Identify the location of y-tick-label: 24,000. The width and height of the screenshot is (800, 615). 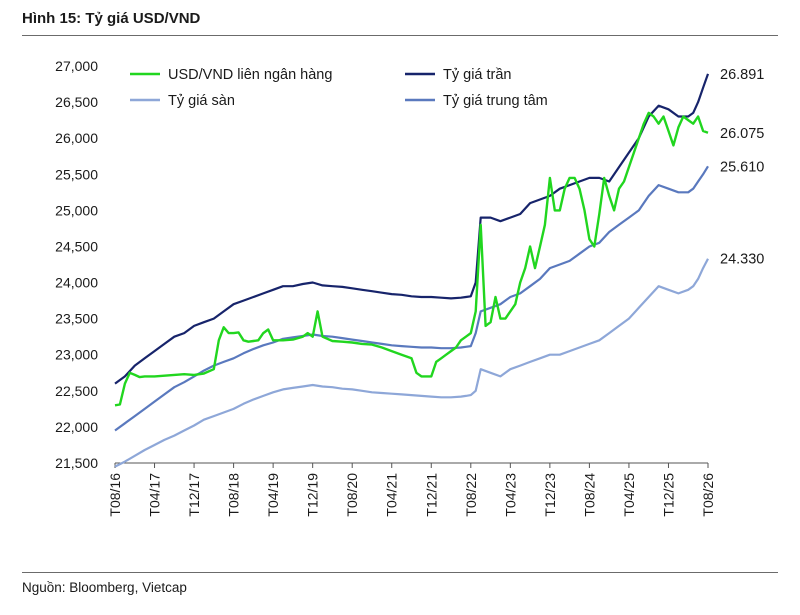
(76, 283).